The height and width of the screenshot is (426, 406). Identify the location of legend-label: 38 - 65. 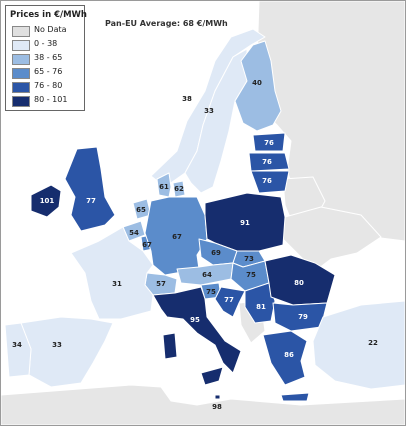
(48, 57).